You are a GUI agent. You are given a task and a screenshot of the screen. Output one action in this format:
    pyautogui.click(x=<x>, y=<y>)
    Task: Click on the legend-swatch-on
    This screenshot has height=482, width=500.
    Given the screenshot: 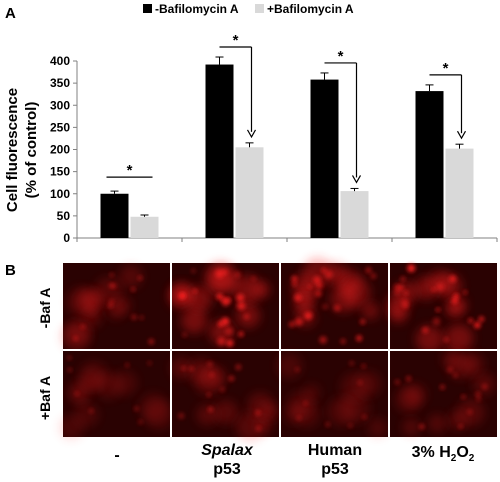 What is the action you would take?
    pyautogui.click(x=259, y=8)
    